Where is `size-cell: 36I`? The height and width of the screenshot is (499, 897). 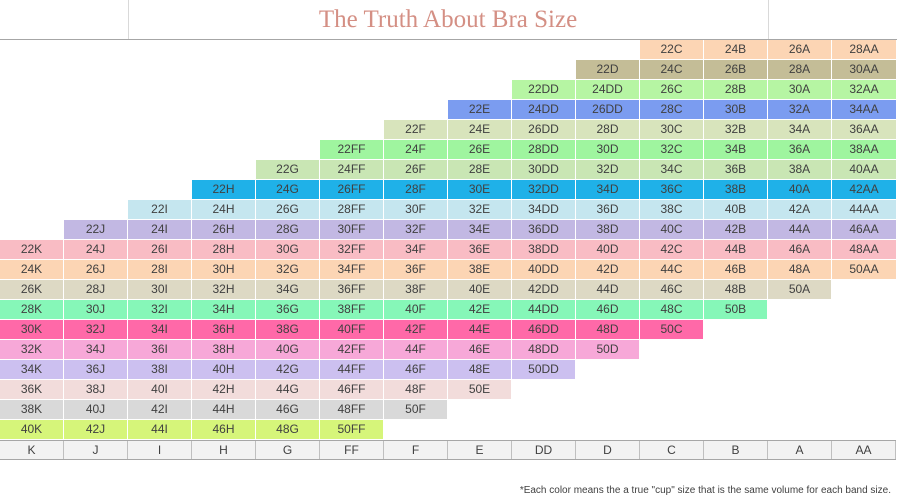
size-cell: 36I is located at coordinates (160, 350).